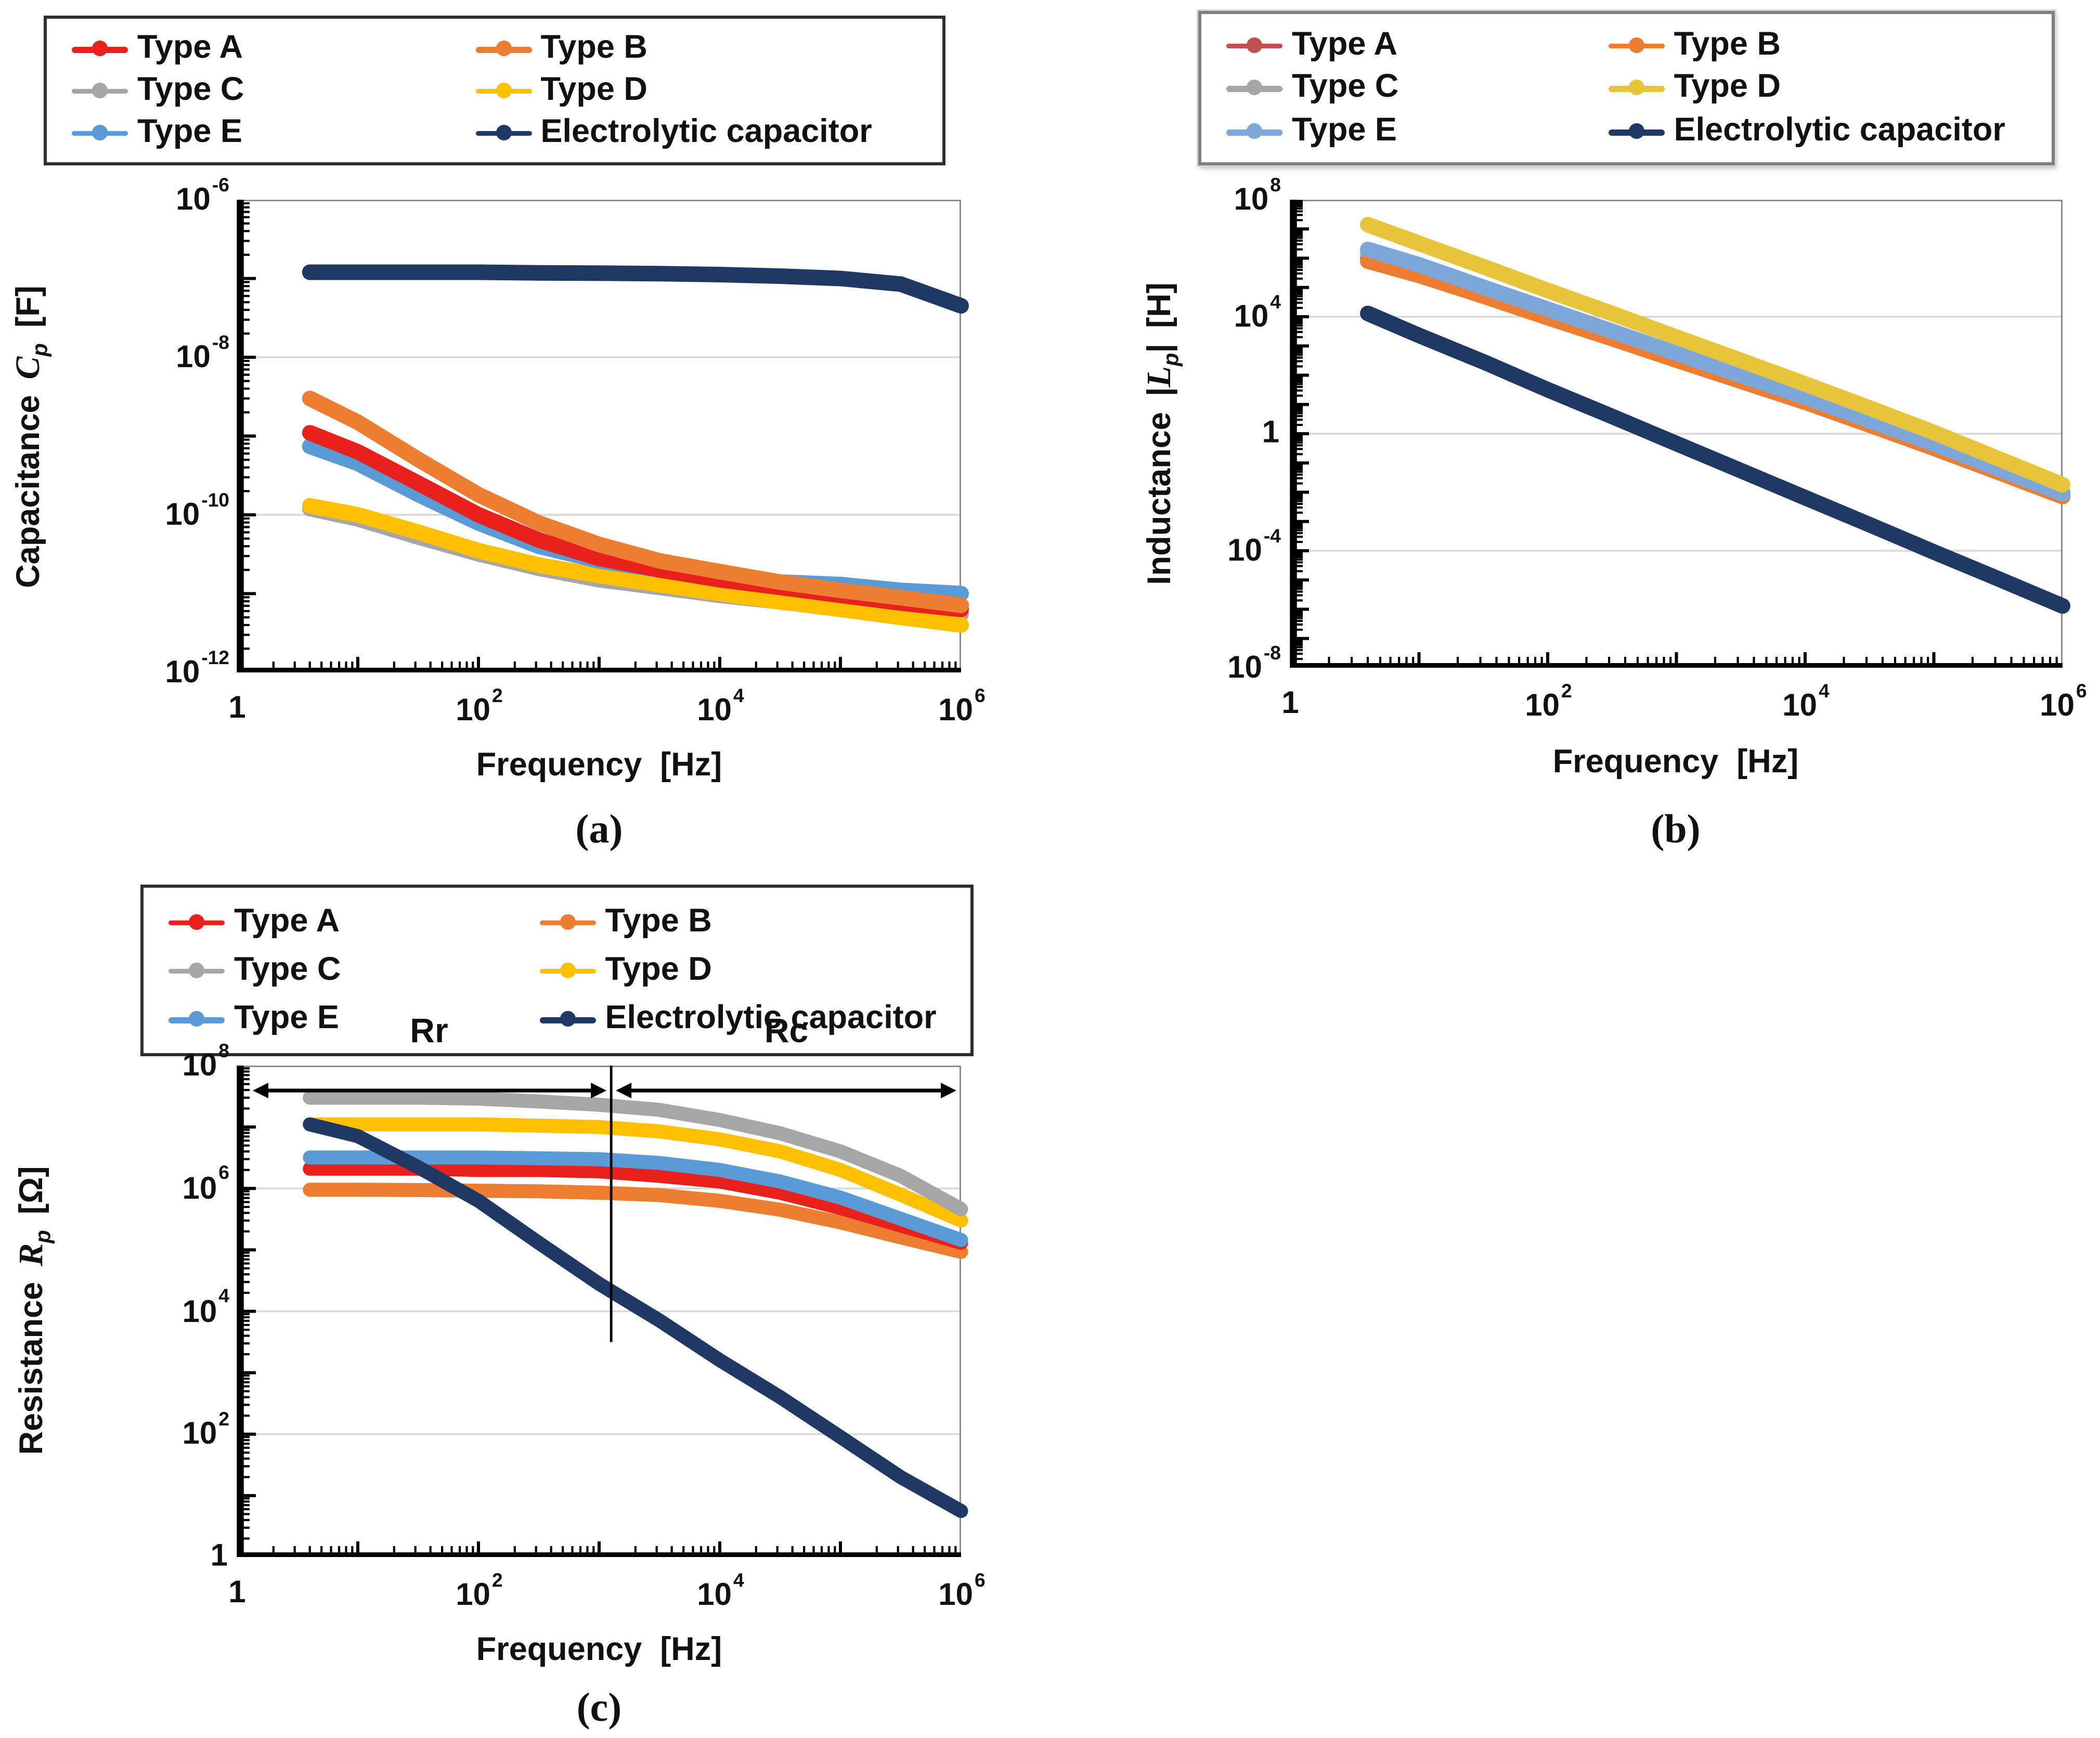 This screenshot has height=1738, width=2100. I want to click on y-tick-label: 10 6, so click(205, 1184).